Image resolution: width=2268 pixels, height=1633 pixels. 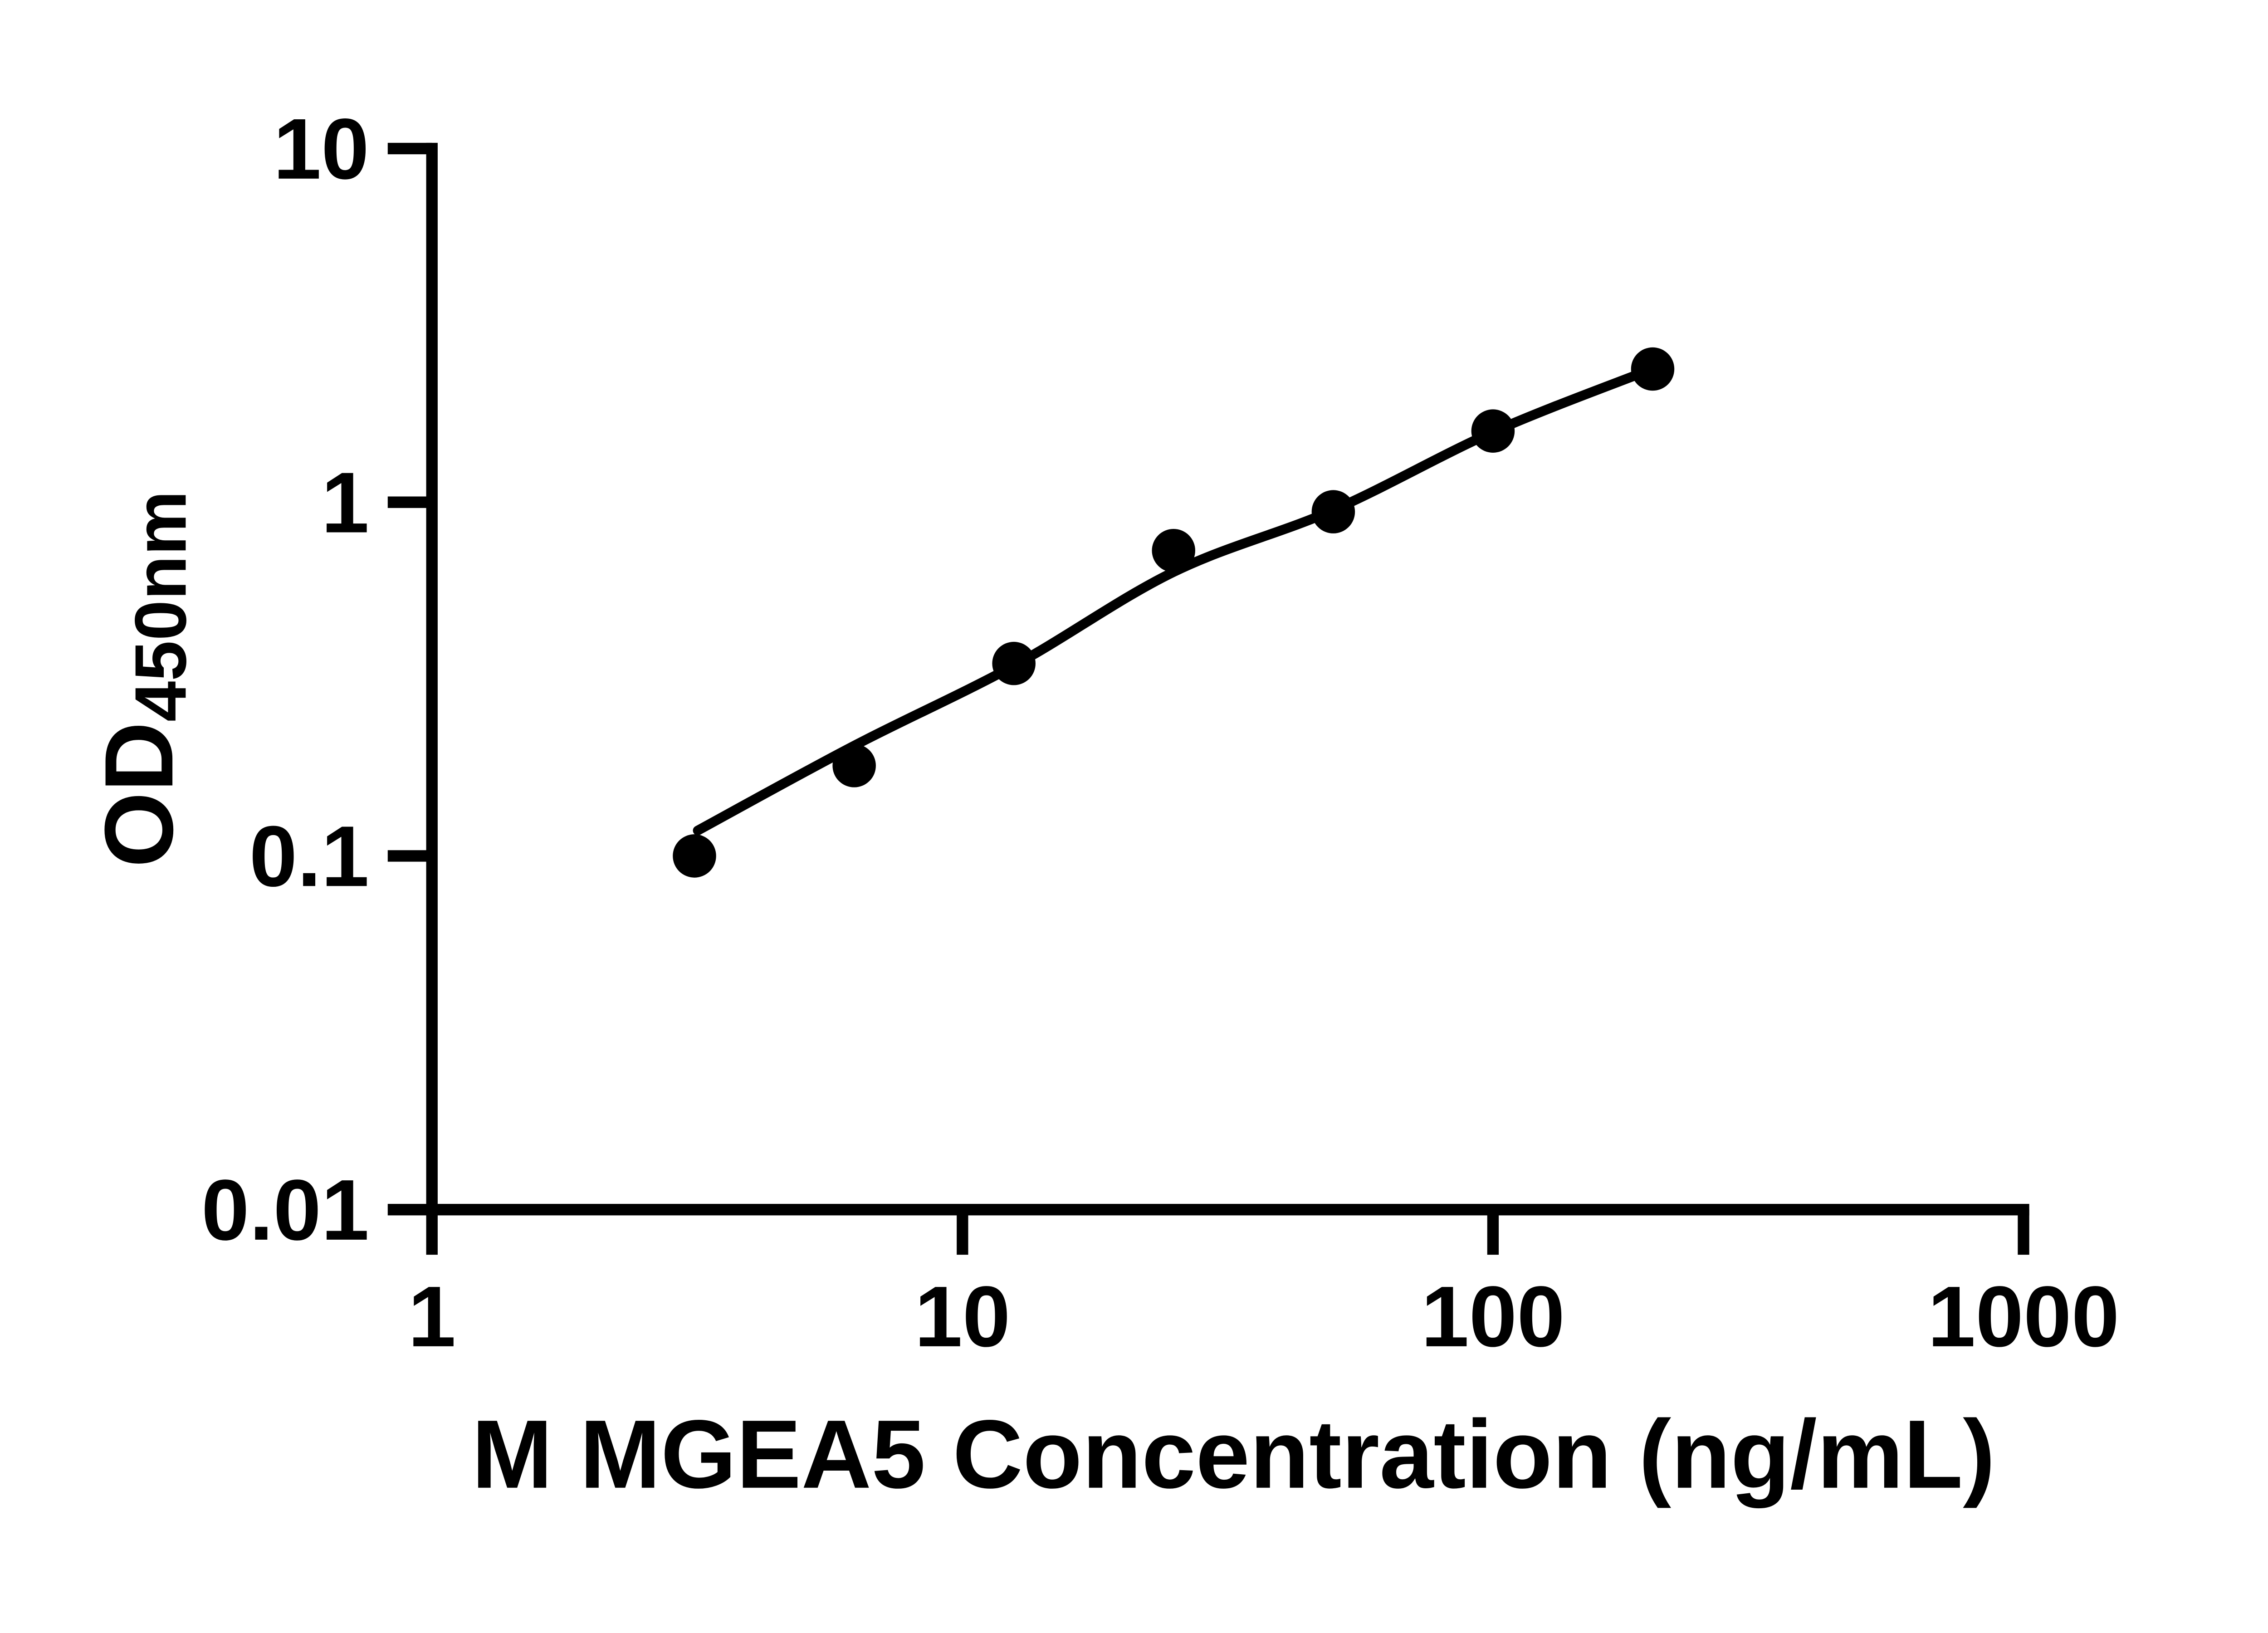 What do you see at coordinates (432, 1317) in the screenshot?
I see `x-tick-label: 1` at bounding box center [432, 1317].